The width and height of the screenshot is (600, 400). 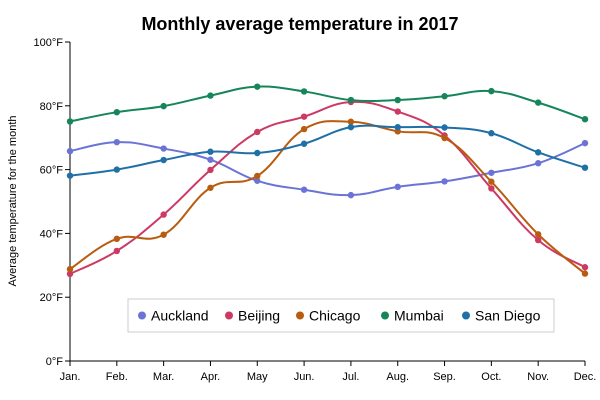 I want to click on x-tick-label: Dec., so click(x=585, y=377).